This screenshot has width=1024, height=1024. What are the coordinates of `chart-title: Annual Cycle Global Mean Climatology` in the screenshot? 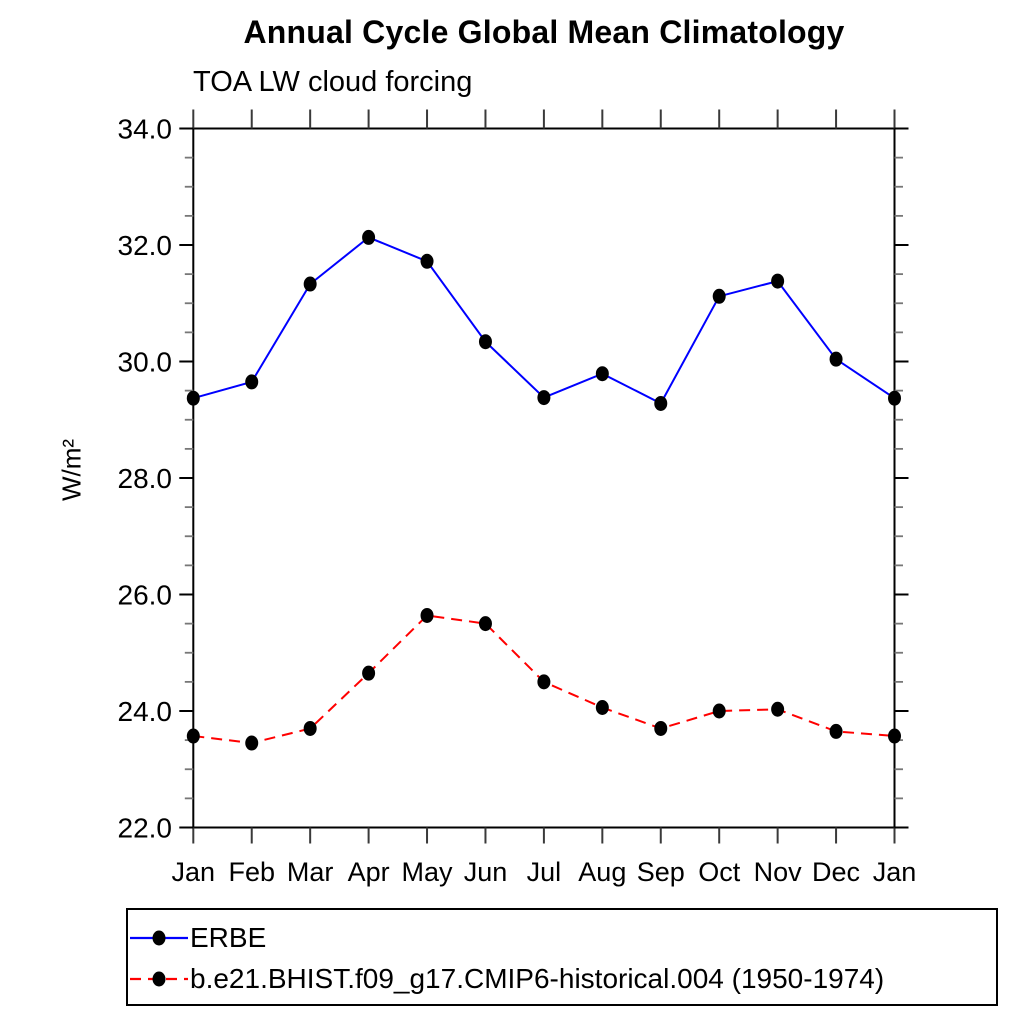 It's located at (544, 32).